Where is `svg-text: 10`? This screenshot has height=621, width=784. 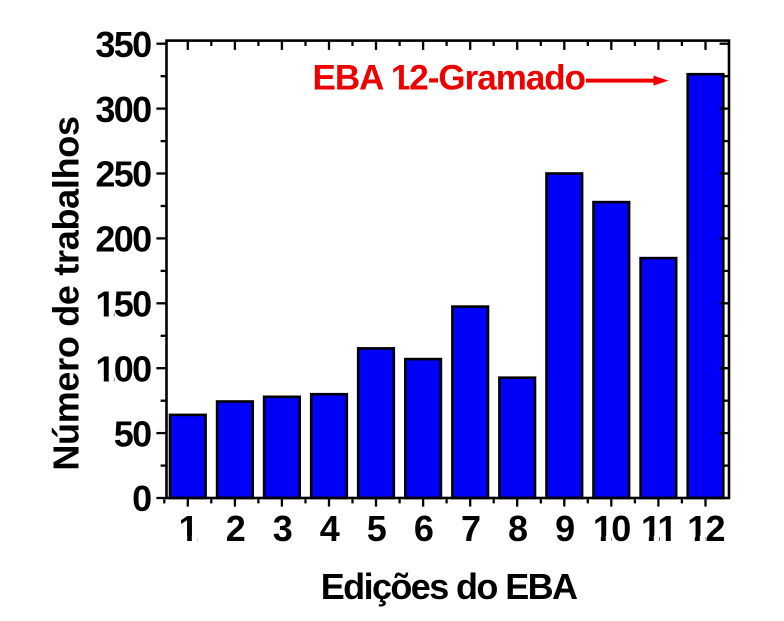
svg-text: 10 is located at coordinates (611, 528).